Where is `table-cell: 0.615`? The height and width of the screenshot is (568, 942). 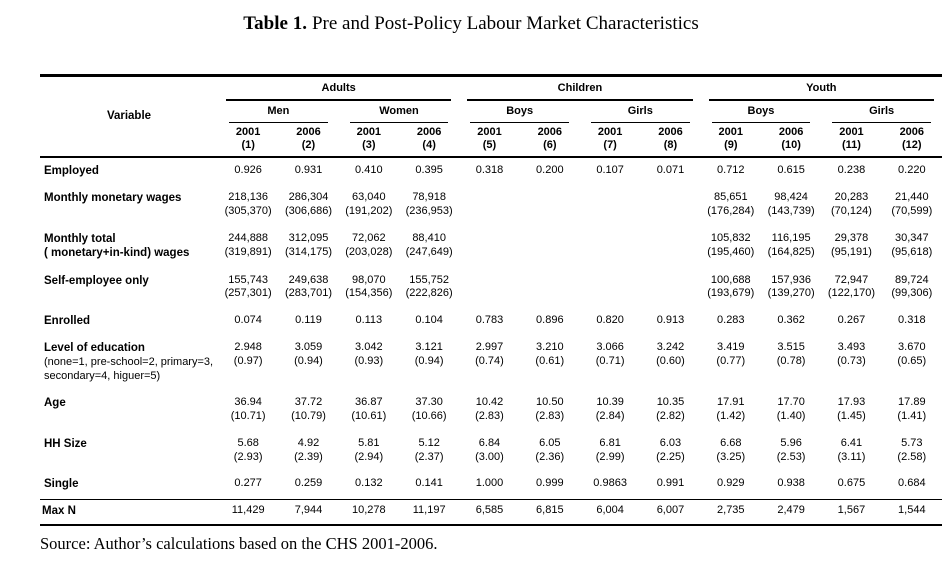
table-cell: 0.615 is located at coordinates (791, 169).